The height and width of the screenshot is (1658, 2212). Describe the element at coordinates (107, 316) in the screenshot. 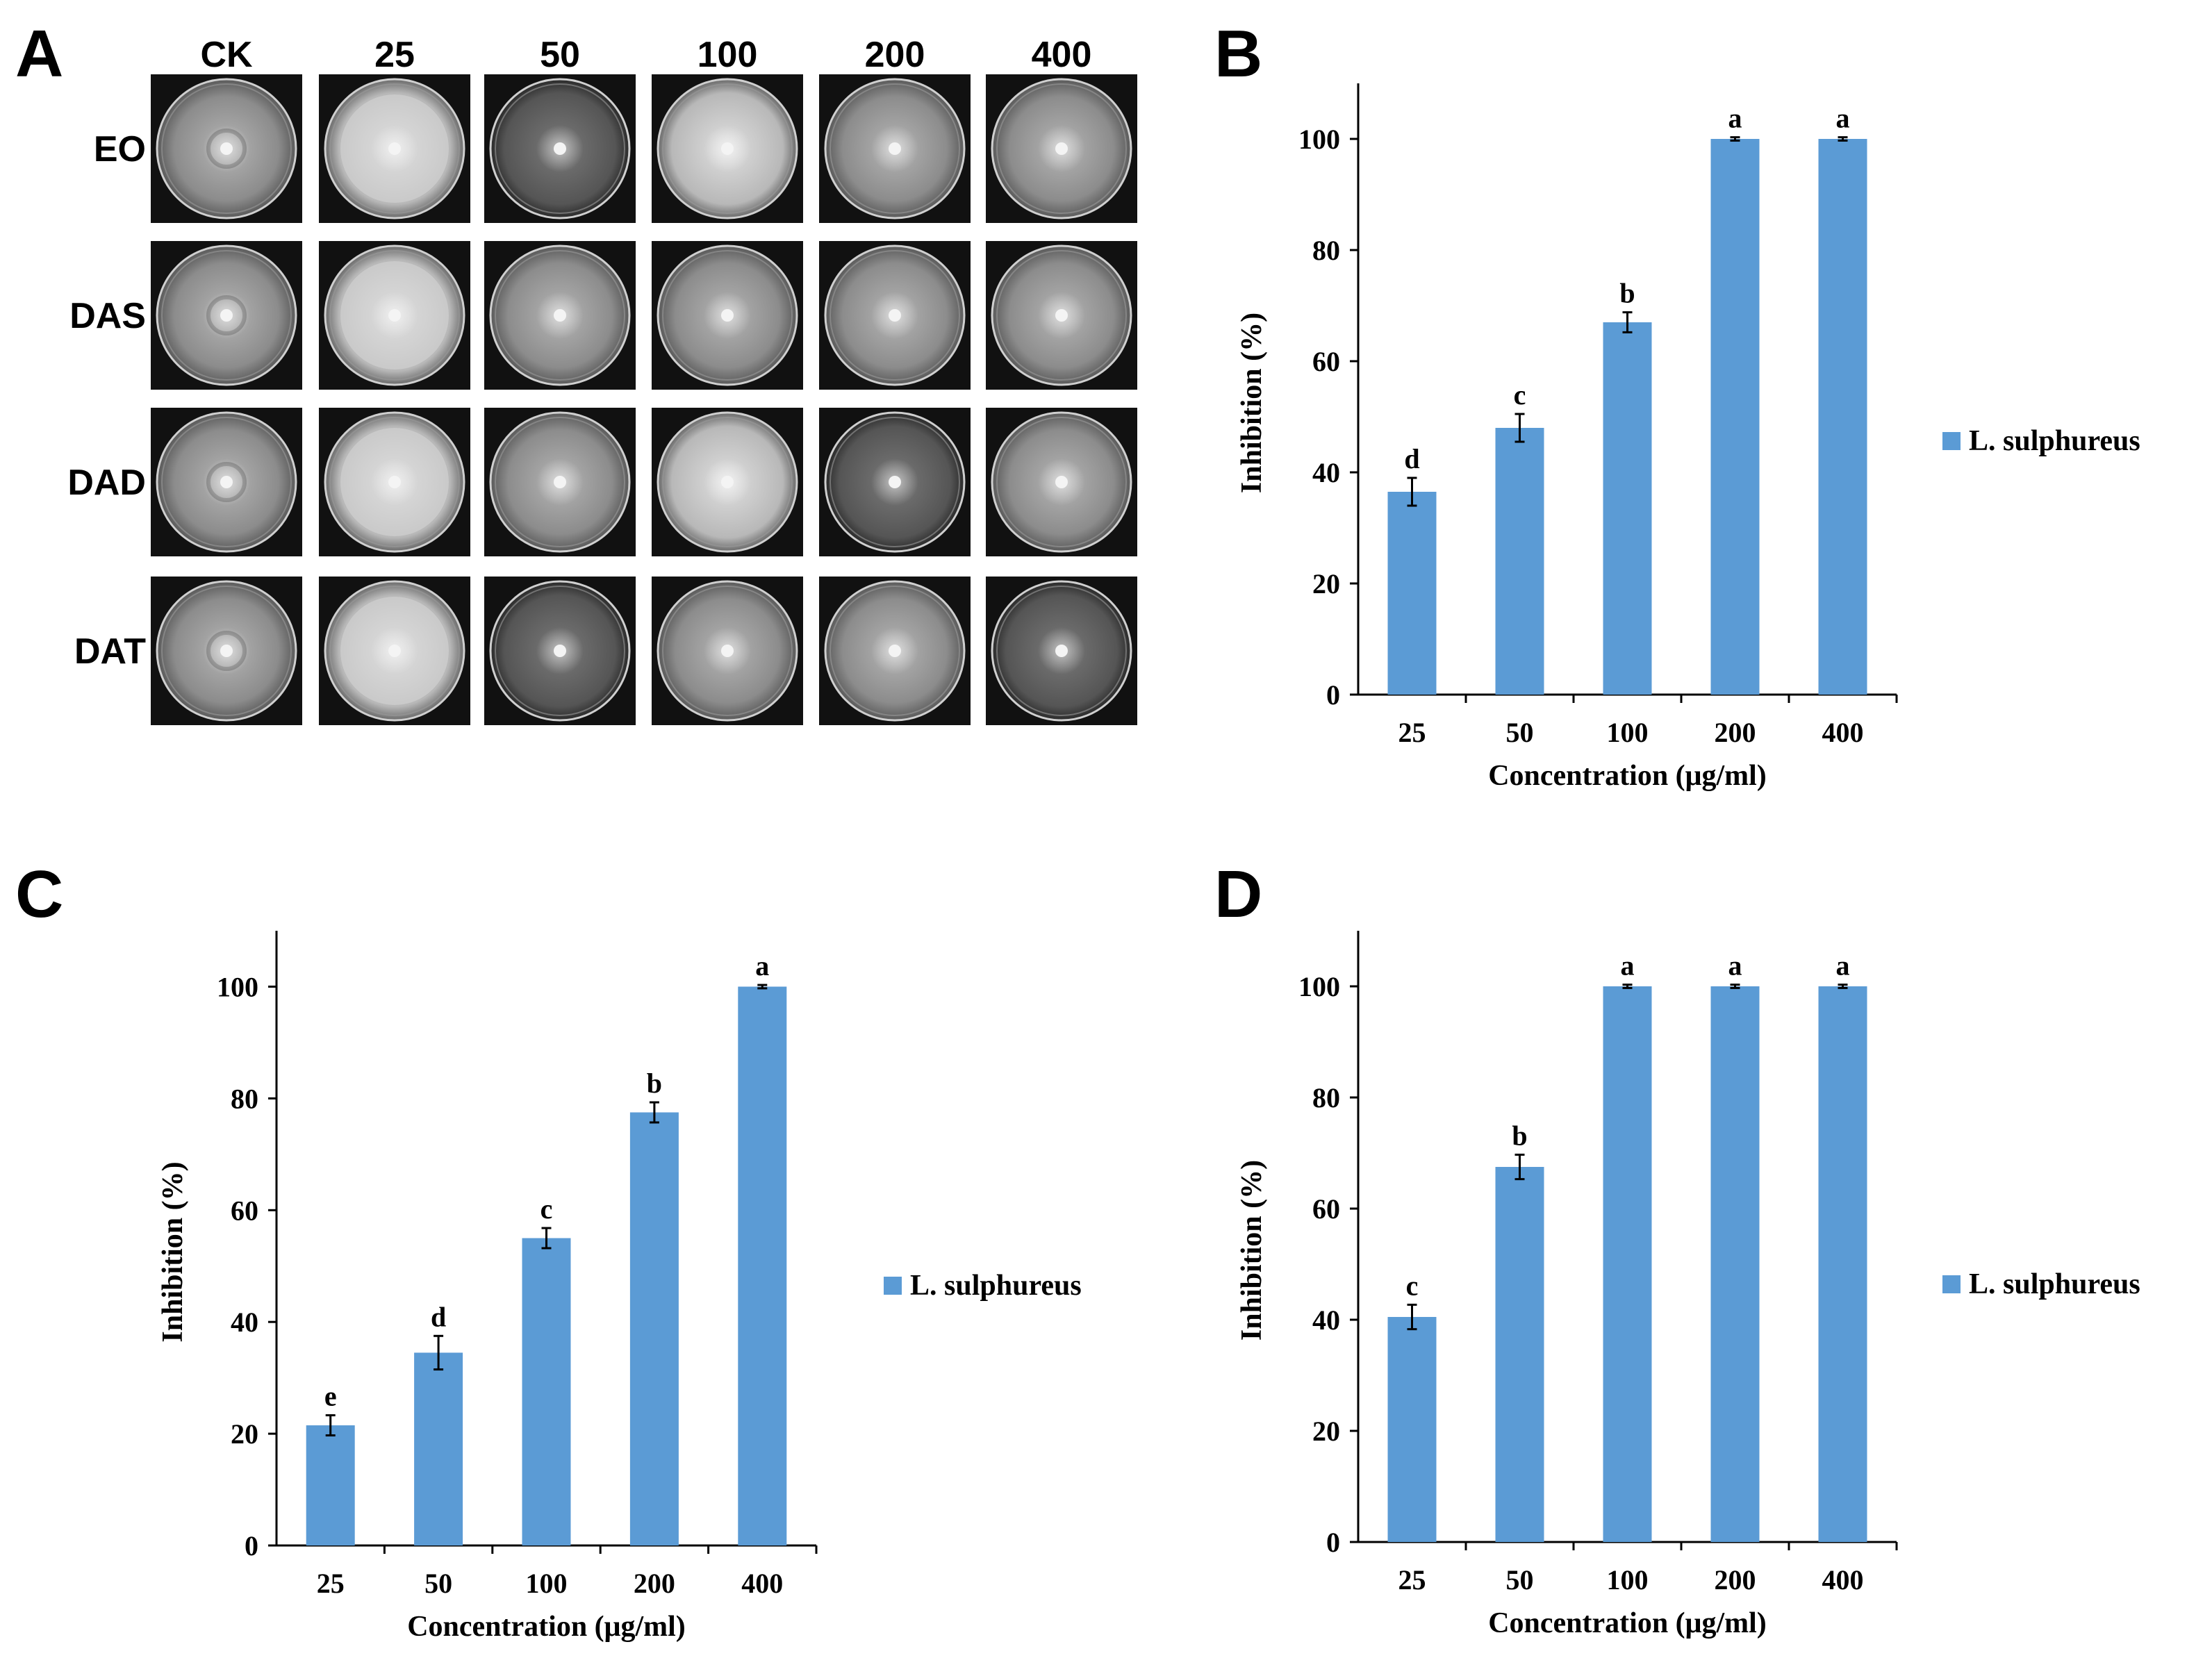

I see `row-label: DAS` at that location.